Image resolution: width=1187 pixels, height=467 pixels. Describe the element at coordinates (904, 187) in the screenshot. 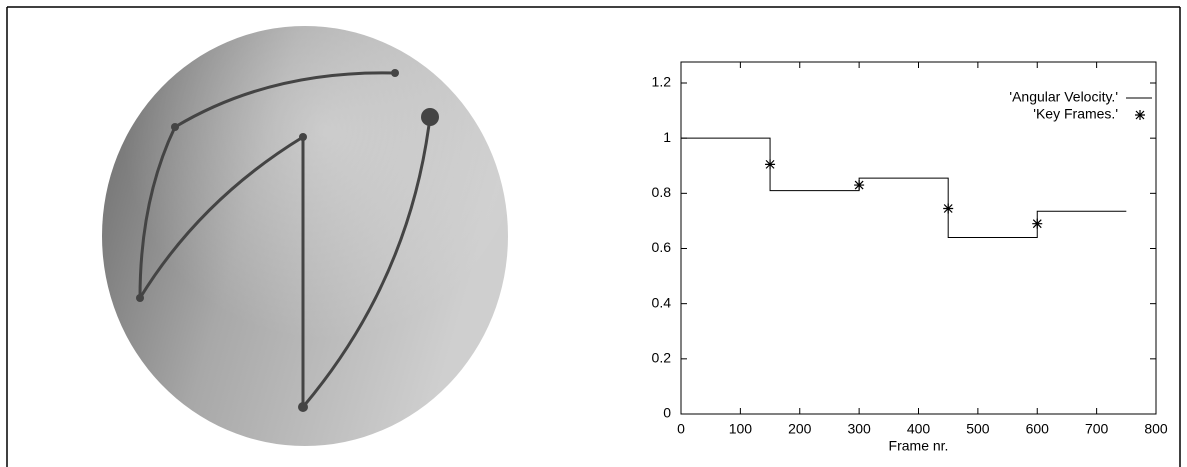

I see `line` at that location.